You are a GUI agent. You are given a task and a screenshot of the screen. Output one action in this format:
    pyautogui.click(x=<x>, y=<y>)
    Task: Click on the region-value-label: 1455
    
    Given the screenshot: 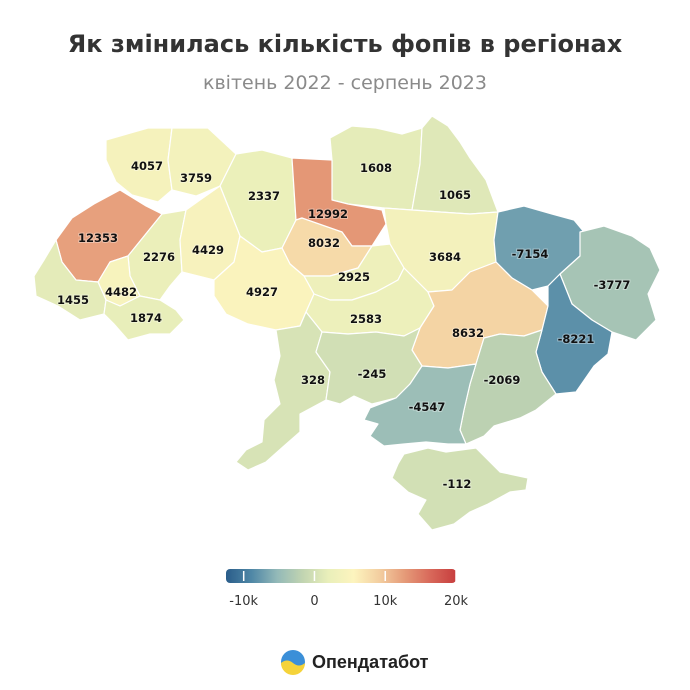 What is the action you would take?
    pyautogui.click(x=73, y=300)
    